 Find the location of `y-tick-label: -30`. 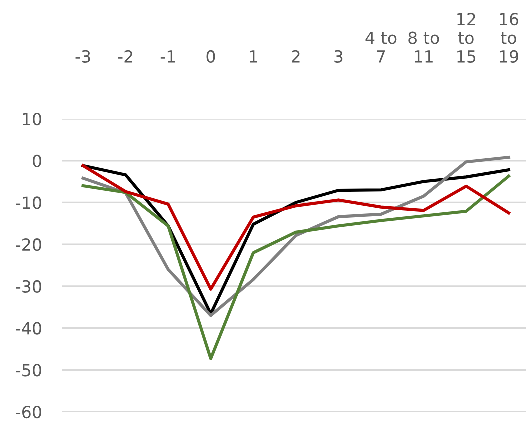

y-tick-label: -30 is located at coordinates (29, 286).